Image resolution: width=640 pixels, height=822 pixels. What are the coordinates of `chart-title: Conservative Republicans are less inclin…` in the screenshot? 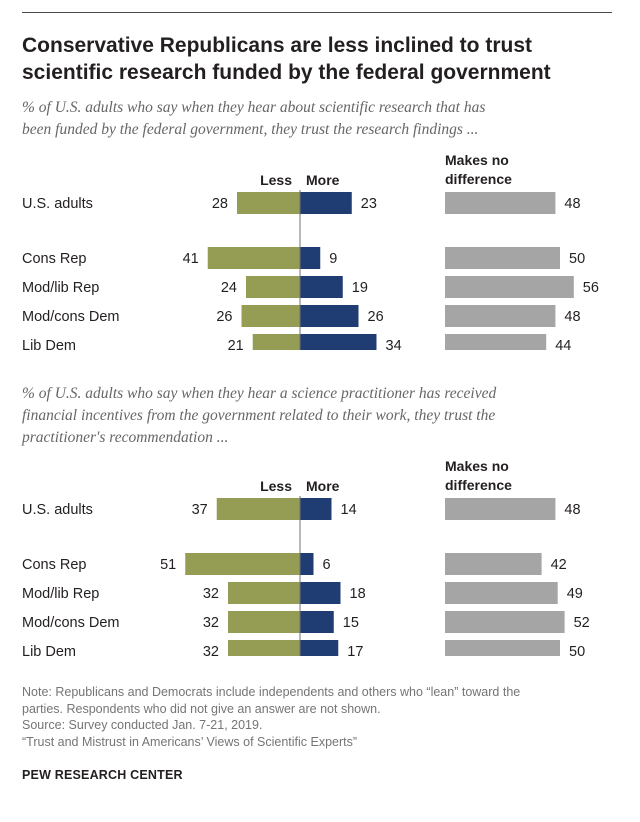 It's located at (322, 59).